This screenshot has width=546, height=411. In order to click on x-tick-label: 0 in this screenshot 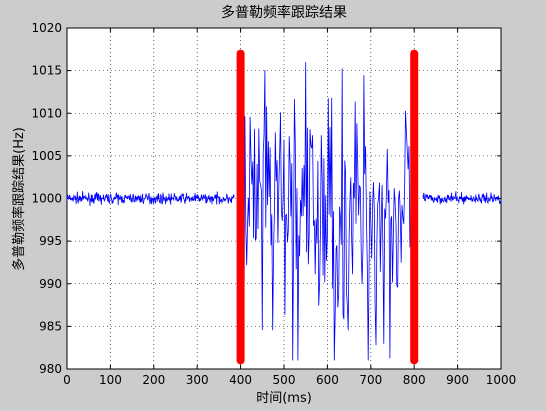, I will do `click(67, 380)`.